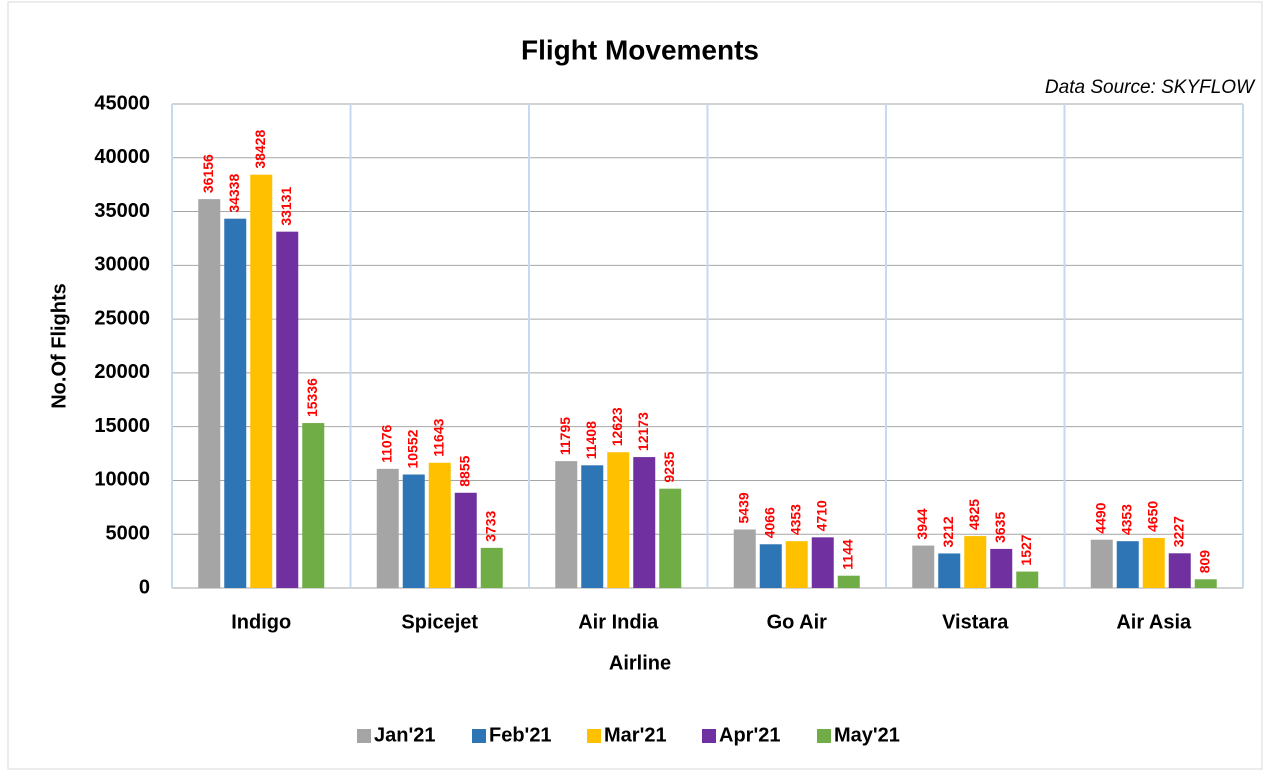  Describe the element at coordinates (122, 426) in the screenshot. I see `y-tick-label: 15000` at that location.